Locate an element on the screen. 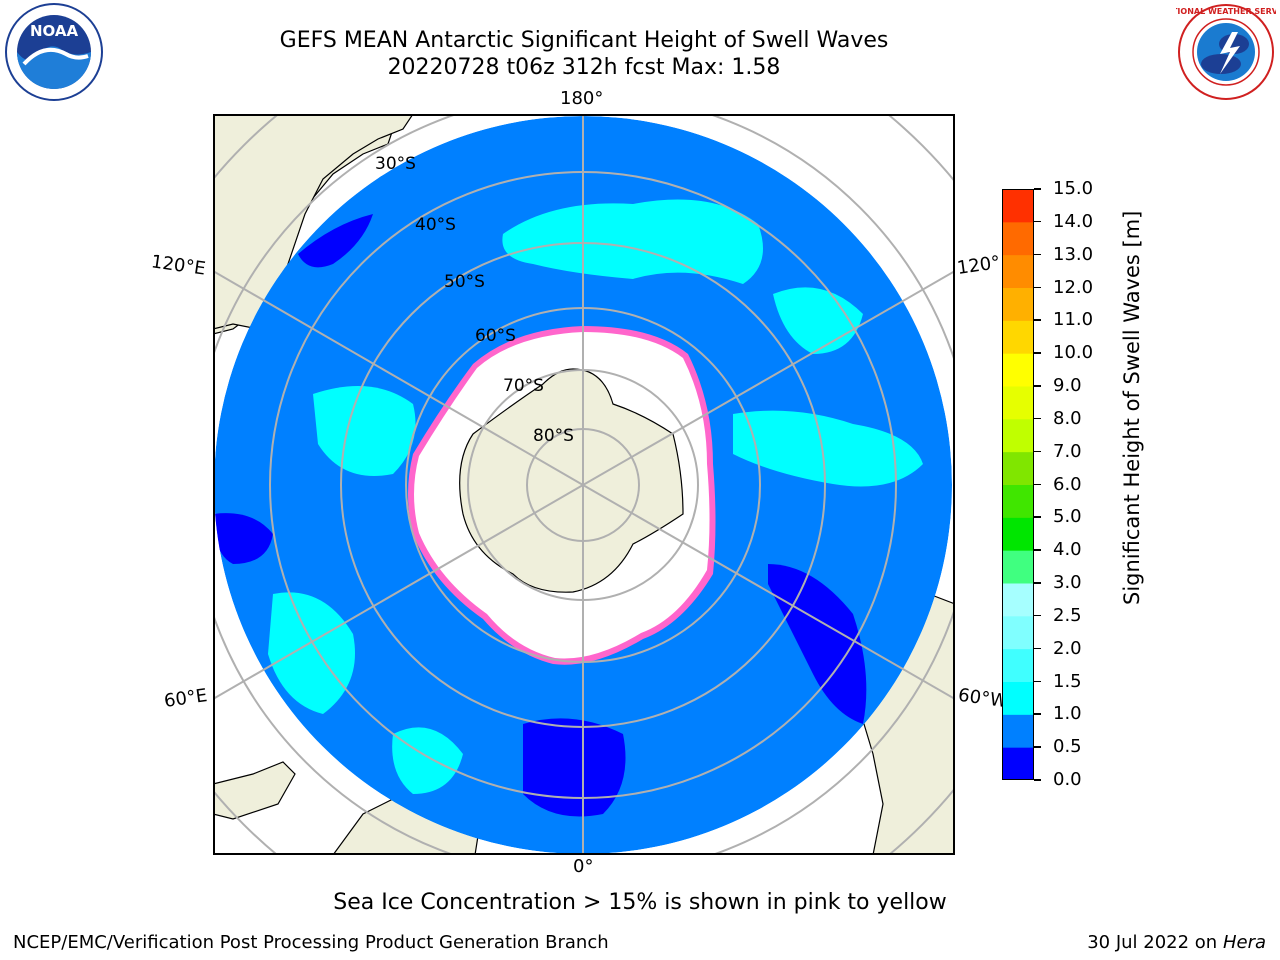 The height and width of the screenshot is (960, 1280). colorbar-title: Significant Height of Swell Waves [m] is located at coordinates (1132, 407).